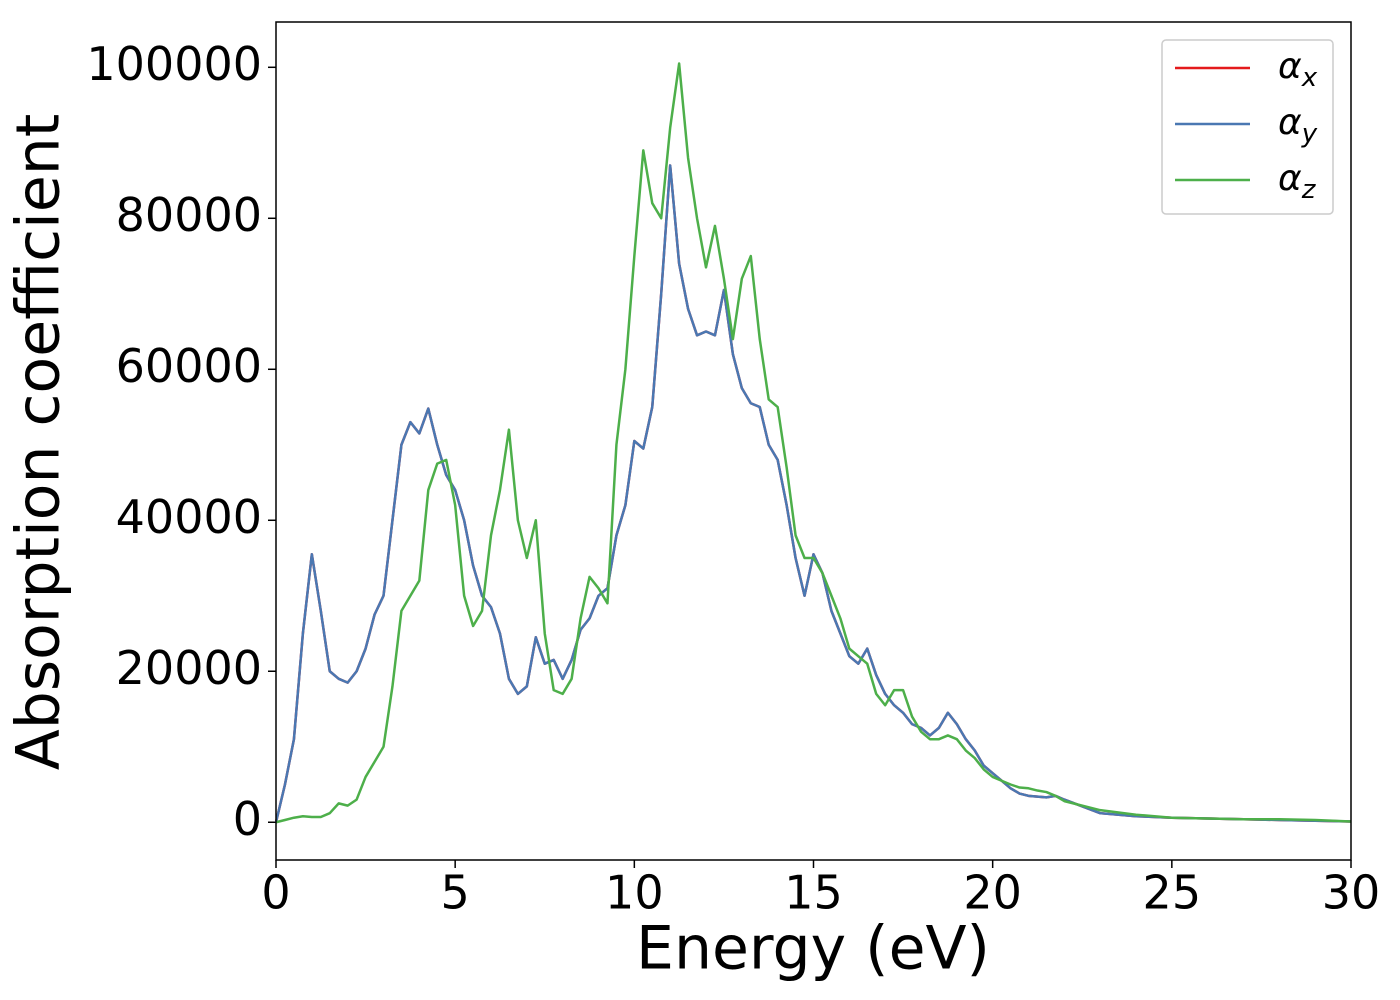 This screenshot has width=1400, height=1000. I want to click on x-tick-label: 10, so click(634, 893).